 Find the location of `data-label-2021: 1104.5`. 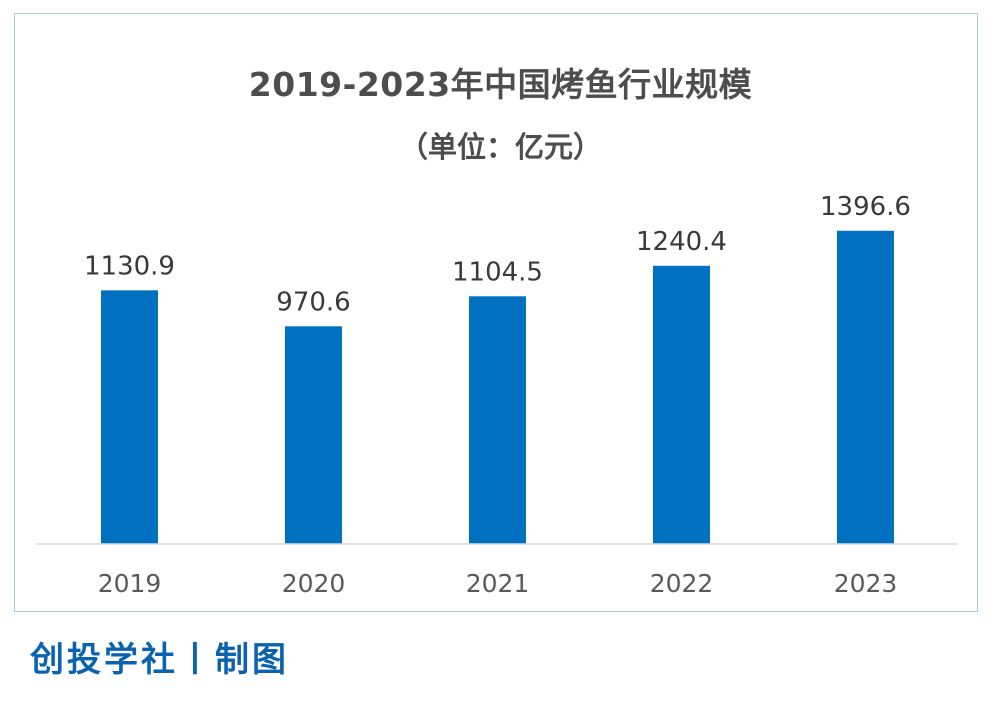

data-label-2021: 1104.5 is located at coordinates (497, 272).